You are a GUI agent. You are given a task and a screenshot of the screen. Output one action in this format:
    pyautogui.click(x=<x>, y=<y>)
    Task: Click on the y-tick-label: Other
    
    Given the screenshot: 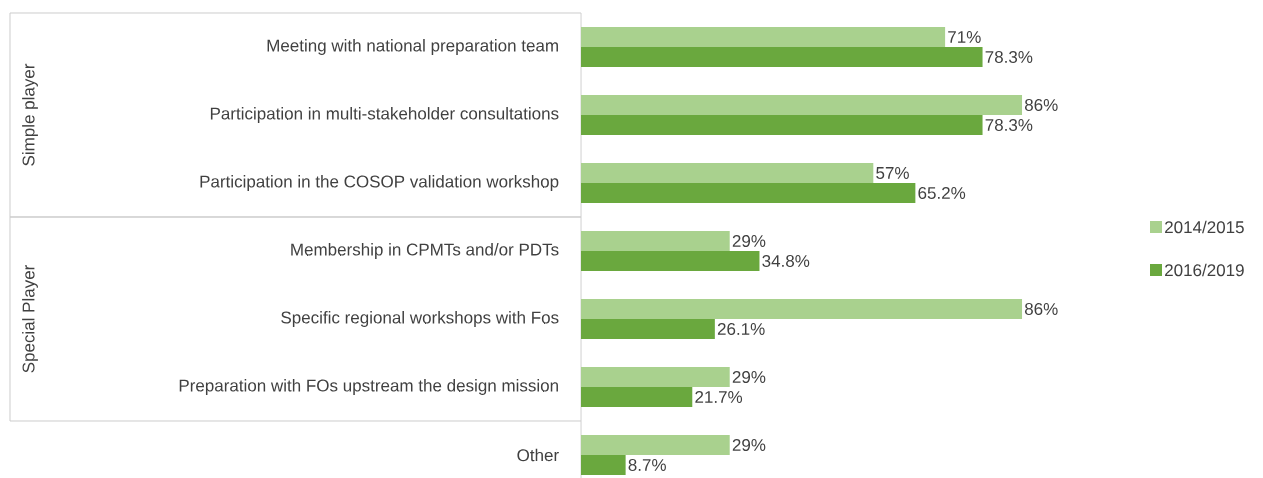 What is the action you would take?
    pyautogui.click(x=538, y=455)
    